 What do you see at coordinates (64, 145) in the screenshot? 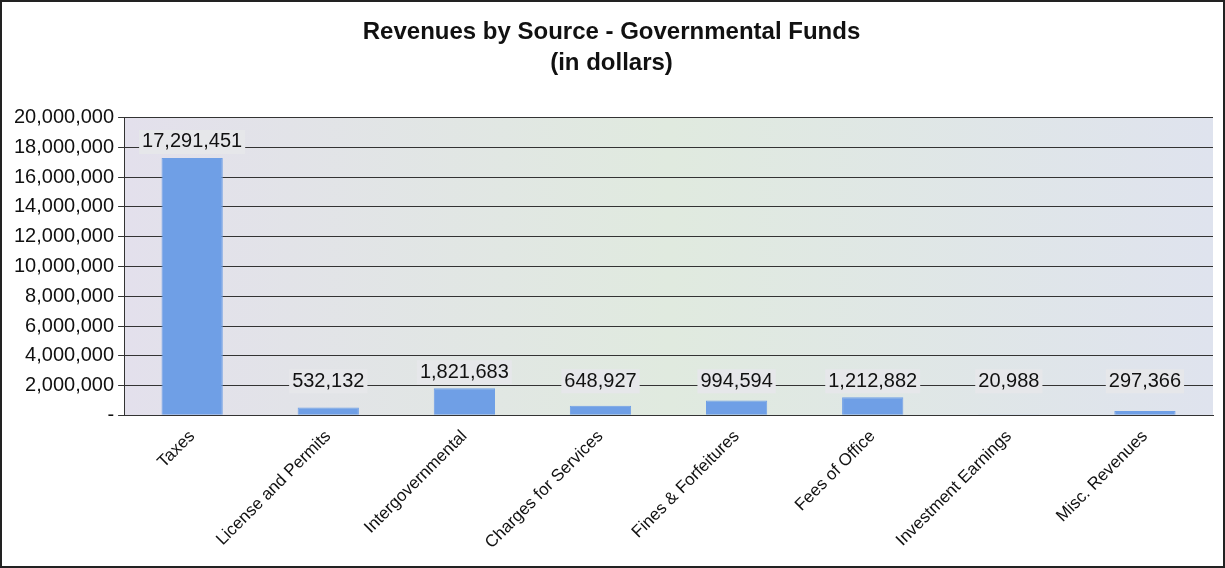
I see `y-tick-label: 18,000,000` at bounding box center [64, 145].